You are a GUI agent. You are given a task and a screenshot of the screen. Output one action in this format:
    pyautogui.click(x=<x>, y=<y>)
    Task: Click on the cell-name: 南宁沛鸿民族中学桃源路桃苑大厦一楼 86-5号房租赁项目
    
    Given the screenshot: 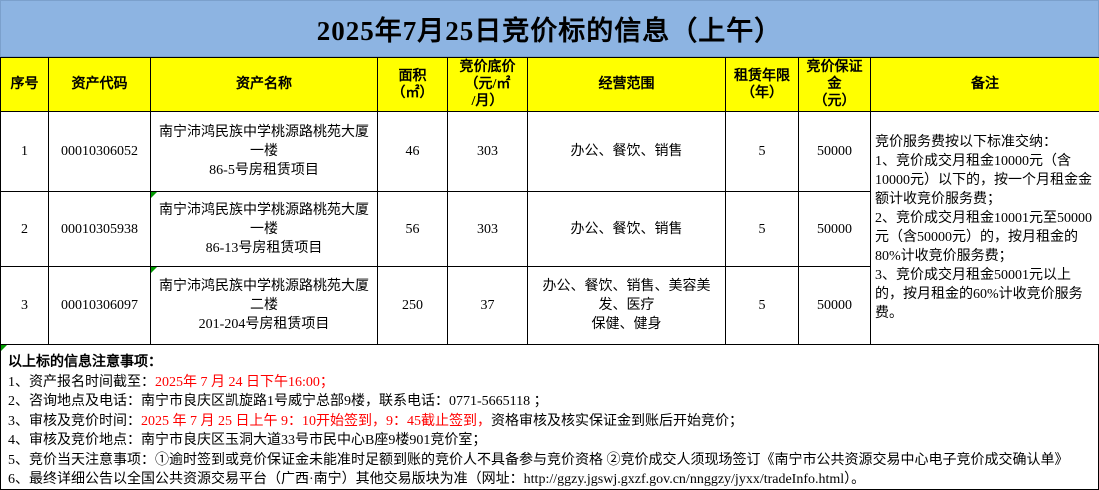 What is the action you would take?
    pyautogui.click(x=264, y=151)
    